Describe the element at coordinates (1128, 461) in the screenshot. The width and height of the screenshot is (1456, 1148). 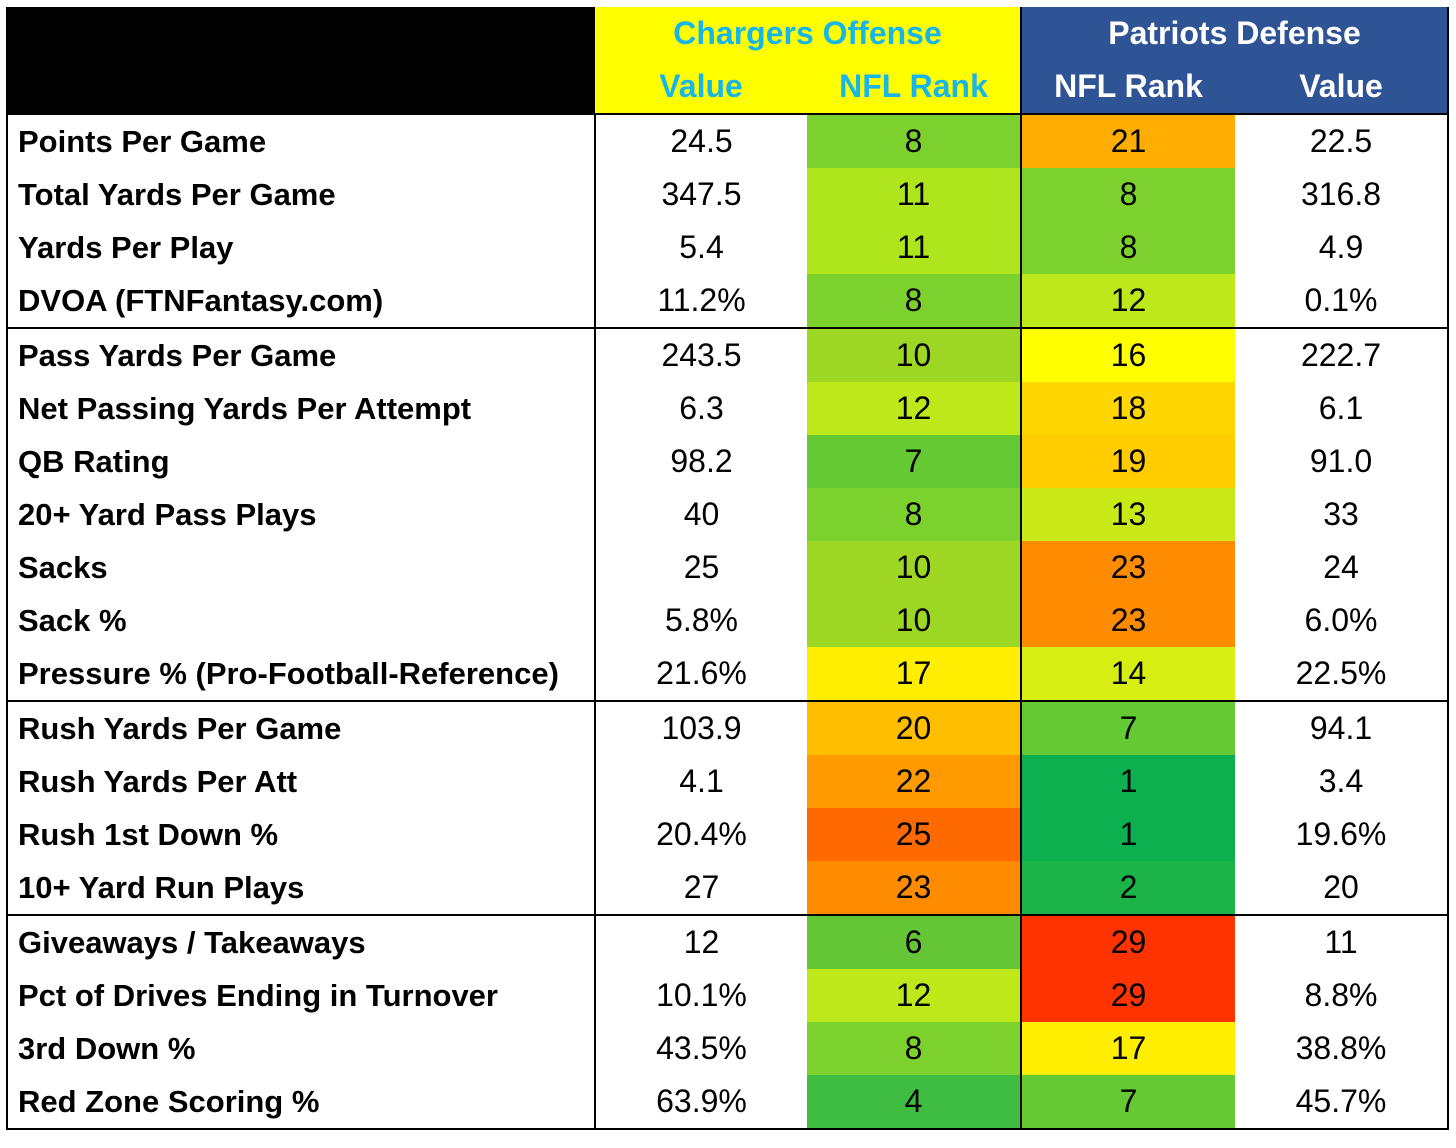
I see `defense-rank-cell: 19` at that location.